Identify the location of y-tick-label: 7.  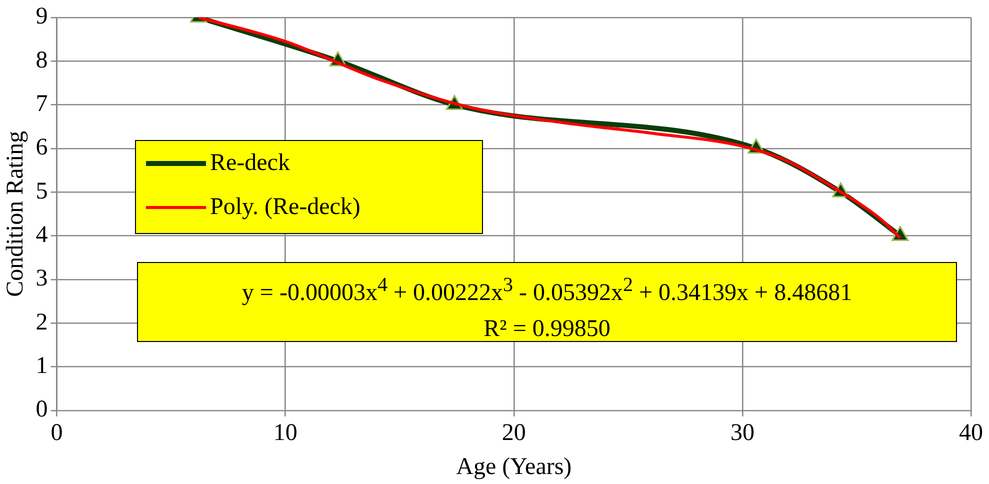
(42, 104).